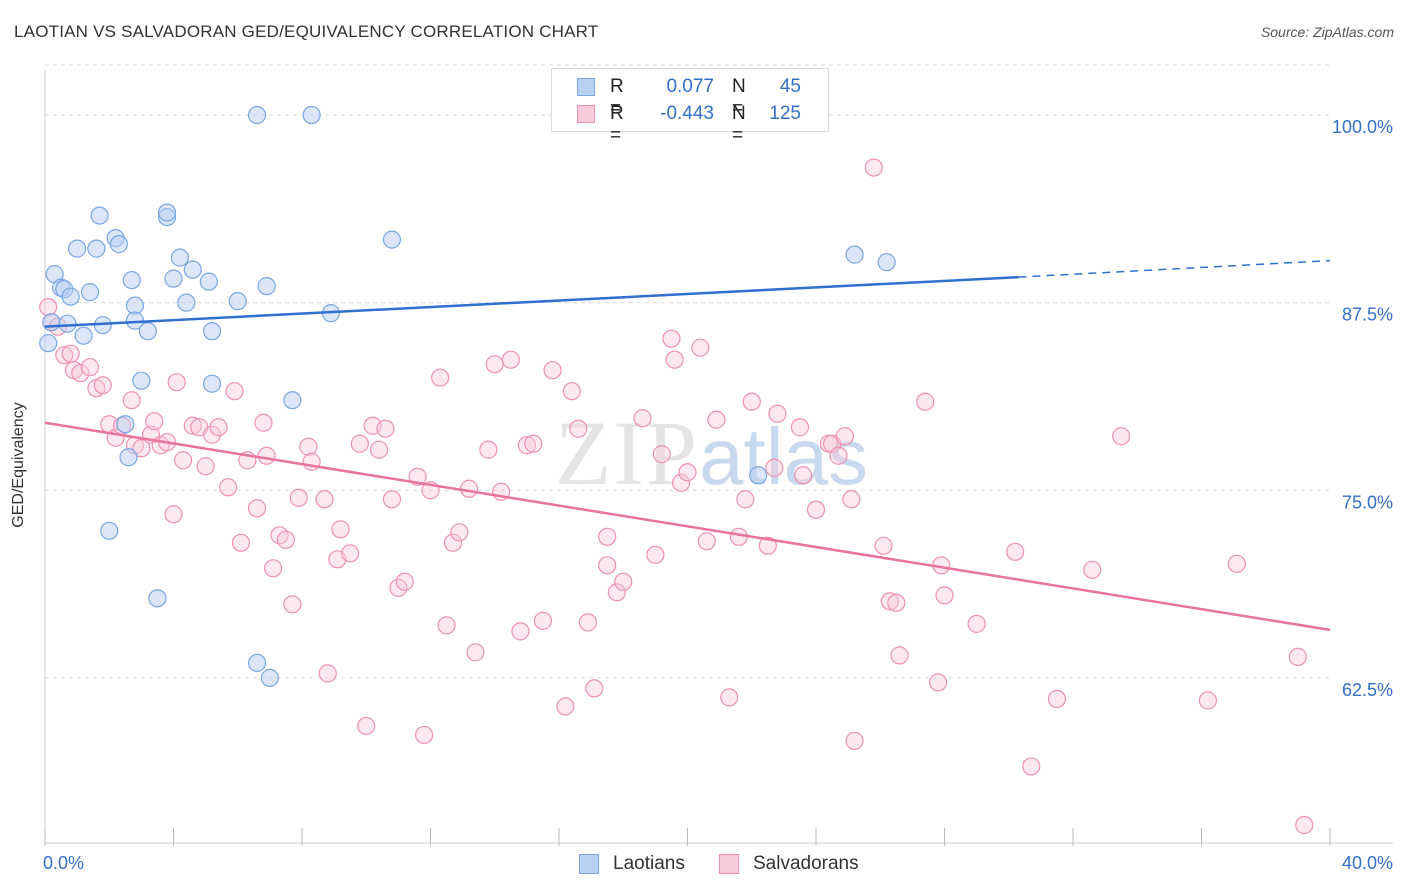 The height and width of the screenshot is (892, 1406). What do you see at coordinates (1367, 863) in the screenshot?
I see `x-tick-label: 40.0%` at bounding box center [1367, 863].